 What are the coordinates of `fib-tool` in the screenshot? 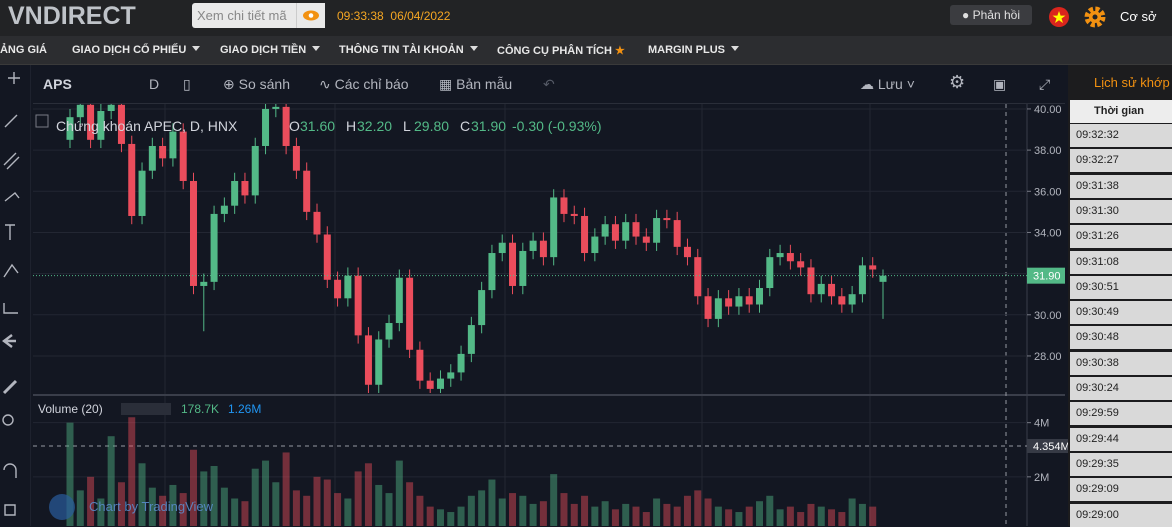 It's located at (11, 161).